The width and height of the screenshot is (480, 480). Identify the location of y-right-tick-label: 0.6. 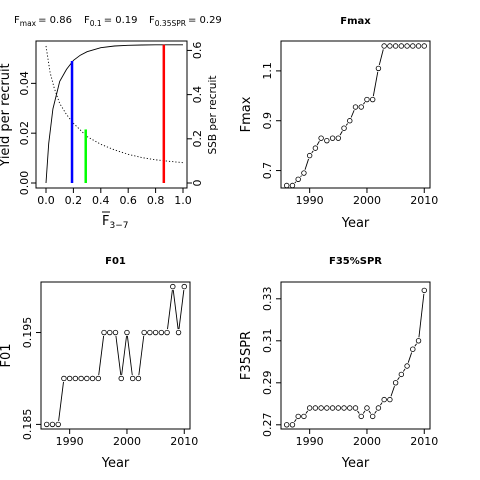
(197, 51).